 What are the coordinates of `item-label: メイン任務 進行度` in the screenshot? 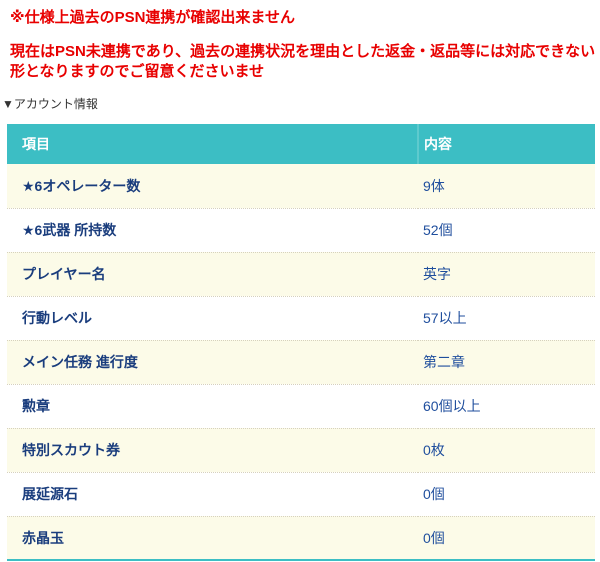 It's located at (212, 361).